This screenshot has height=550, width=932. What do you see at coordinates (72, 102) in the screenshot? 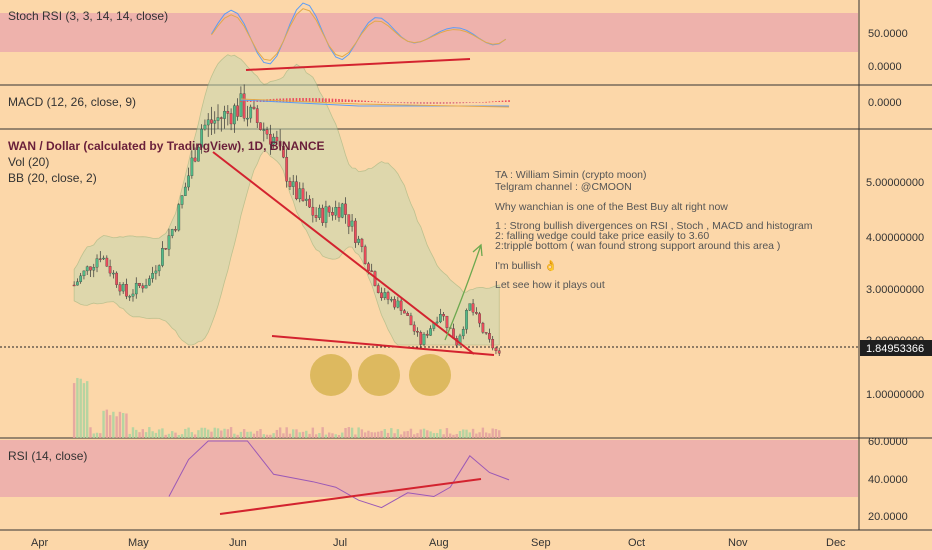
I see `macd-label: MACD (12, 26, close, 9)` at bounding box center [72, 102].